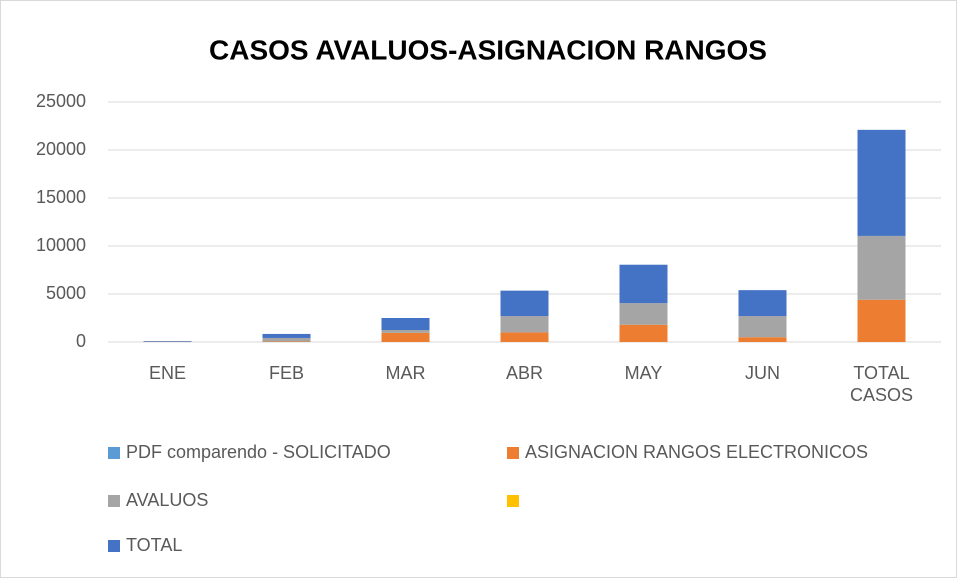 Image resolution: width=957 pixels, height=578 pixels. What do you see at coordinates (66, 293) in the screenshot?
I see `y-tick-label: 5000` at bounding box center [66, 293].